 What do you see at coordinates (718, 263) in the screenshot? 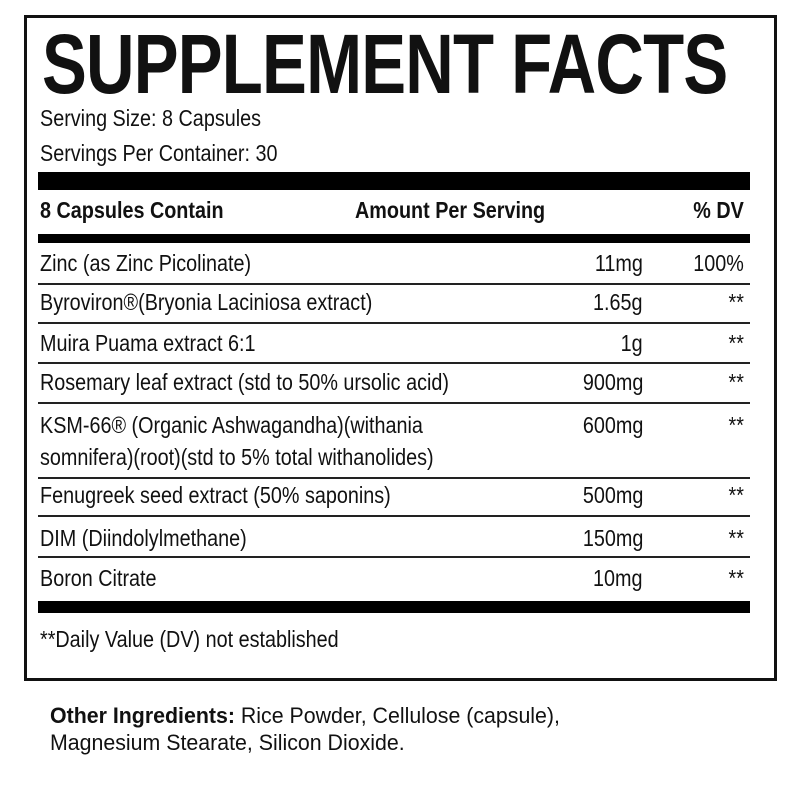
I see `ingredient-dv: 100%` at bounding box center [718, 263].